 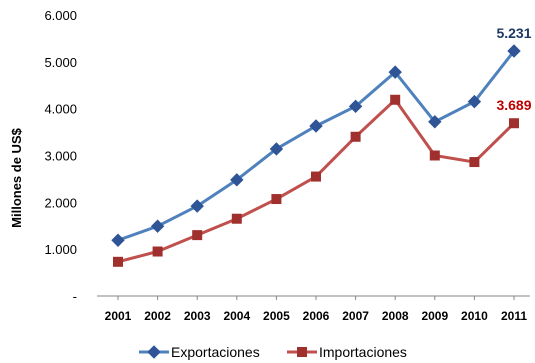 What do you see at coordinates (434, 316) in the screenshot?
I see `x-tick-label: 2009` at bounding box center [434, 316].